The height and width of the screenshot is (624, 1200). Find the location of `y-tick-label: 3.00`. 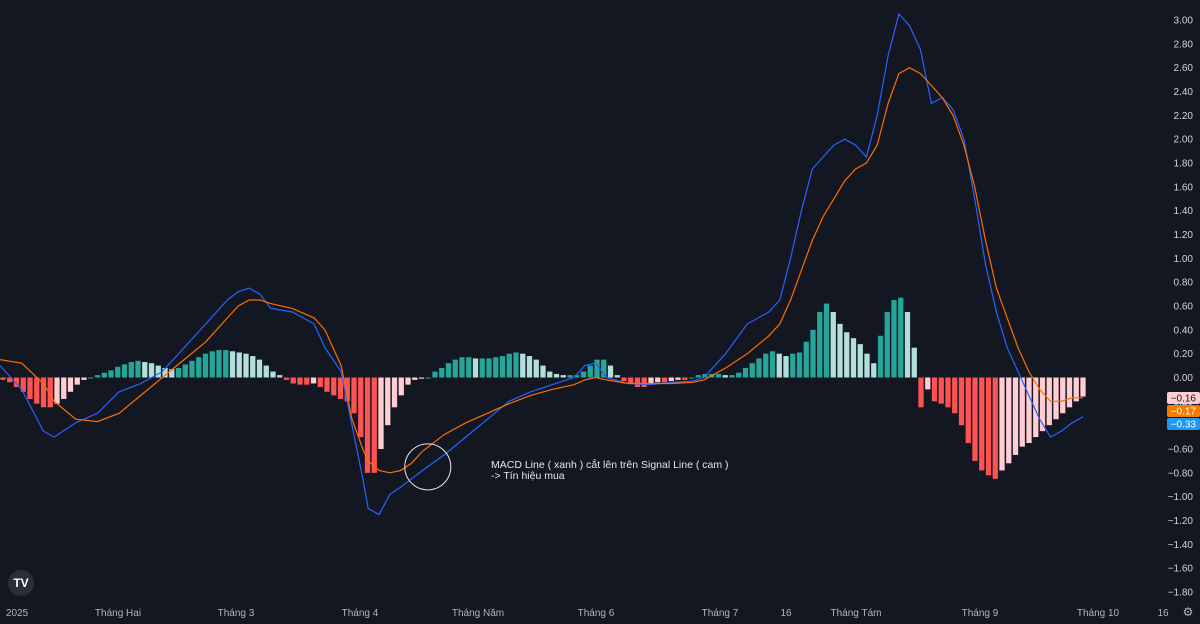

y-tick-label: 3.00 is located at coordinates (1184, 21).